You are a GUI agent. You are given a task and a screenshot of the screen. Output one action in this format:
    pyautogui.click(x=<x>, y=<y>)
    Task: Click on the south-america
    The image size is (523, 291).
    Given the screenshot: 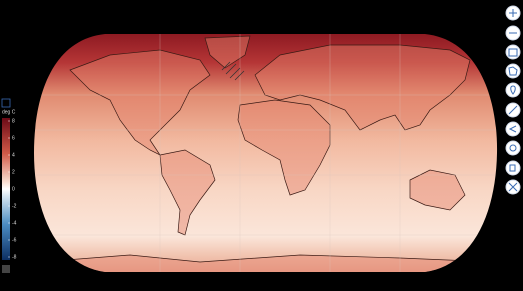 What is the action you would take?
    pyautogui.click(x=187, y=192)
    